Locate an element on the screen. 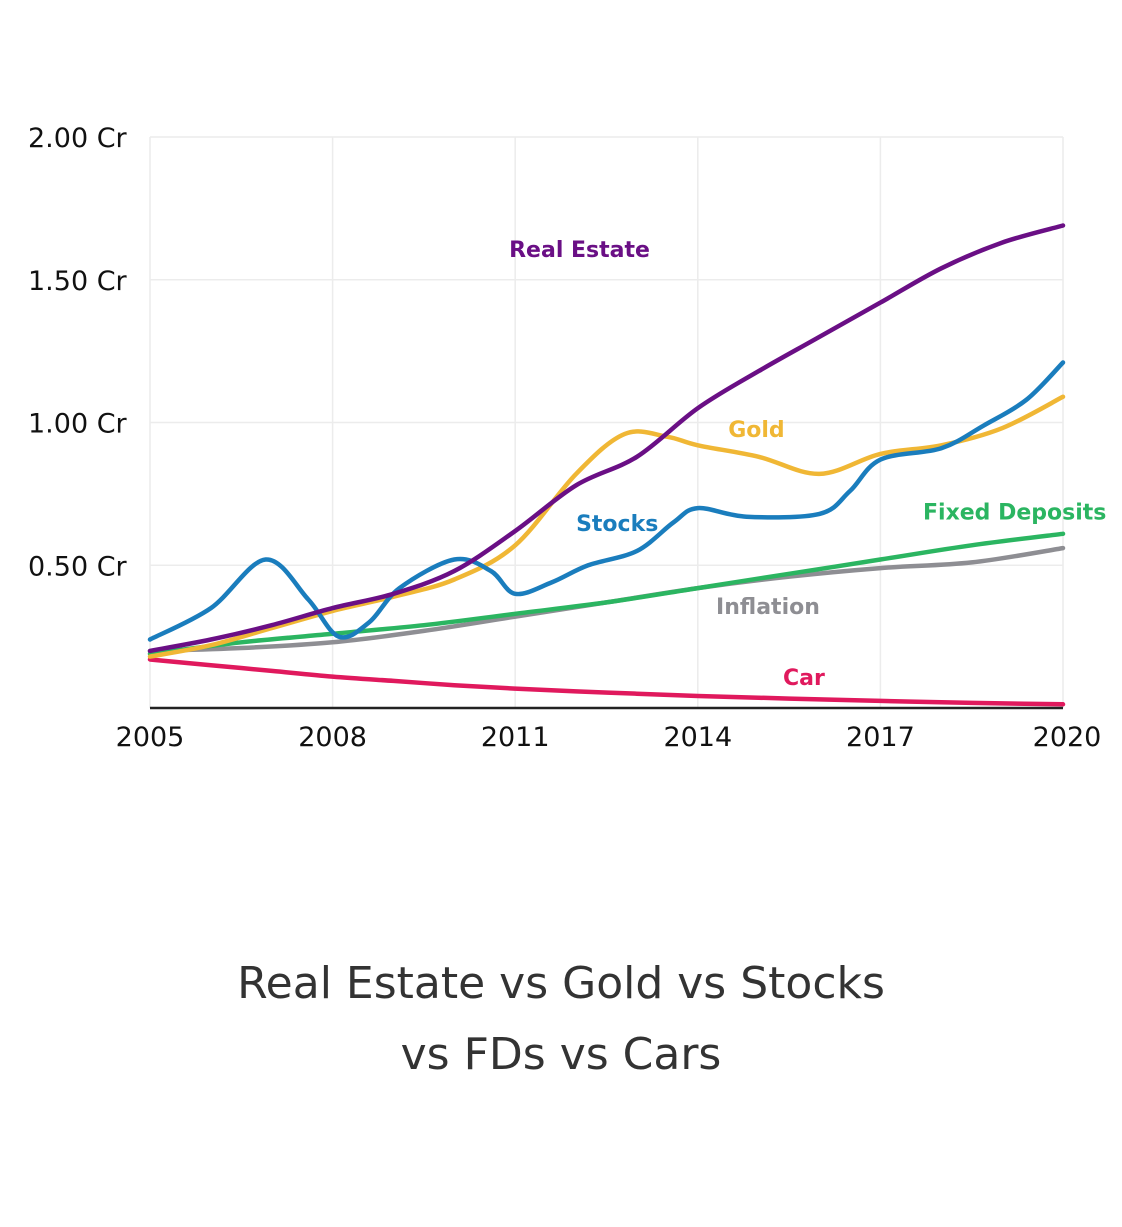 The width and height of the screenshot is (1122, 1227). y-tick-label-1-50-cr: 1.50 Cr is located at coordinates (78, 281).